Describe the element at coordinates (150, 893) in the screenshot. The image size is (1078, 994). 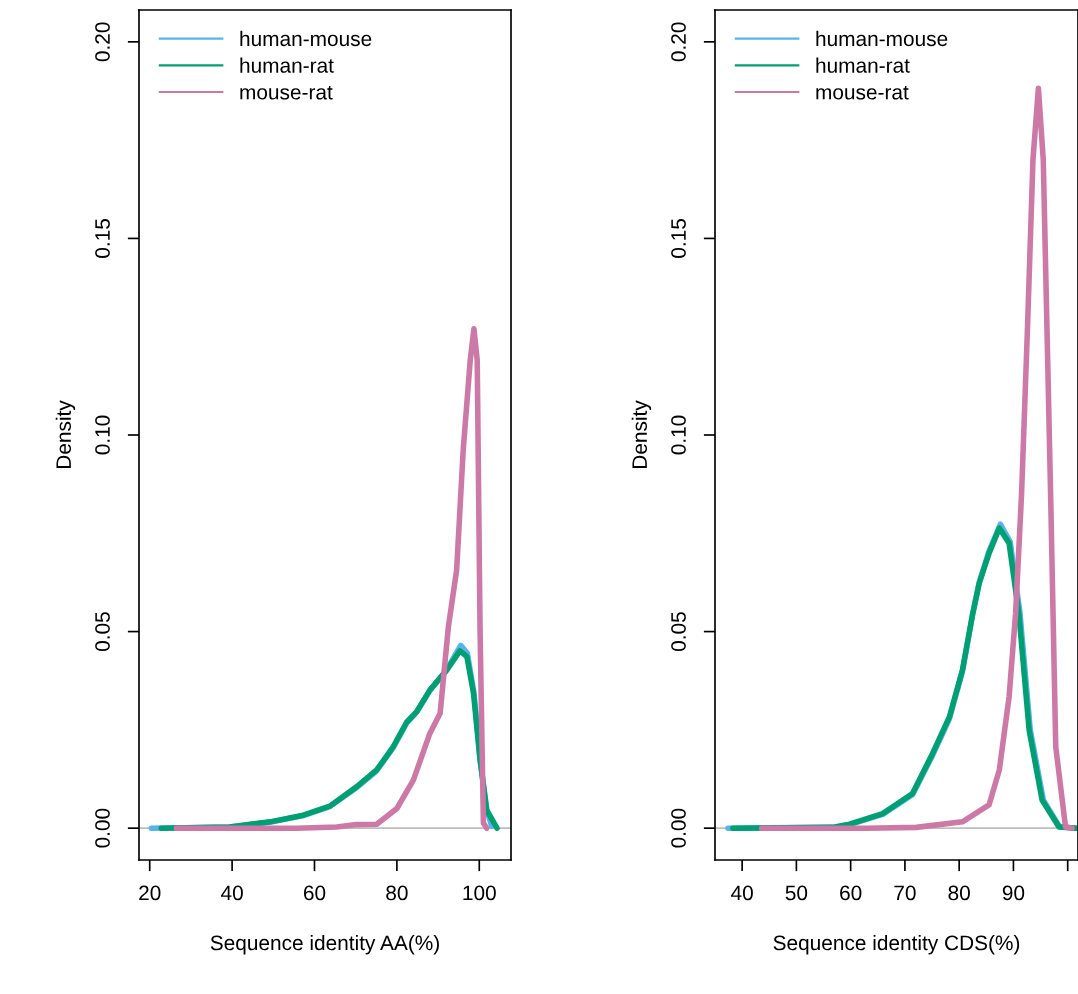
I see `x-tick-label: 20` at that location.